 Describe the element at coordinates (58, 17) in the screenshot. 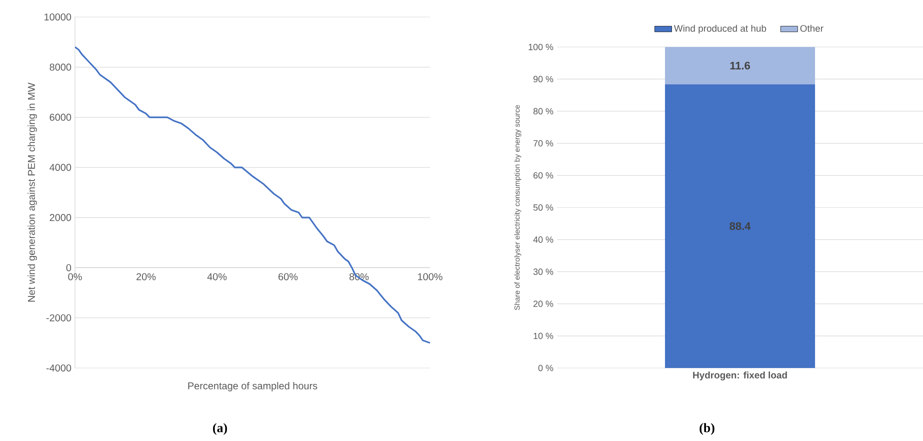

I see `y-tick-label: 10000` at that location.